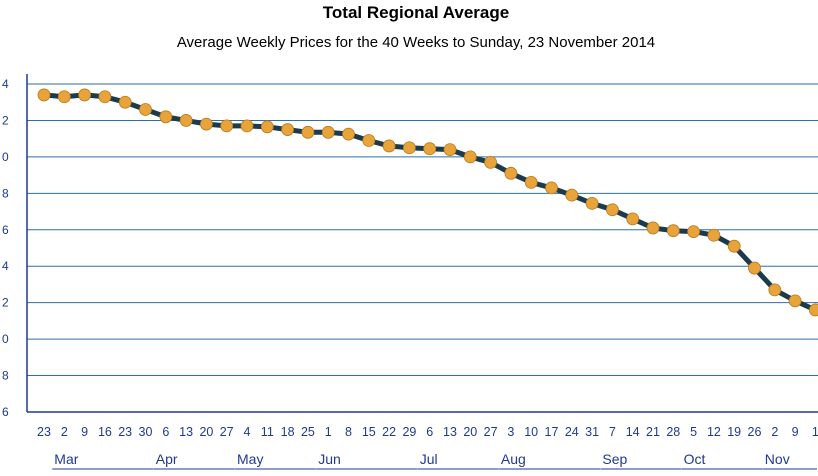 This screenshot has height=476, width=818. Describe the element at coordinates (510, 432) in the screenshot. I see `x-tick-label: 3` at that location.